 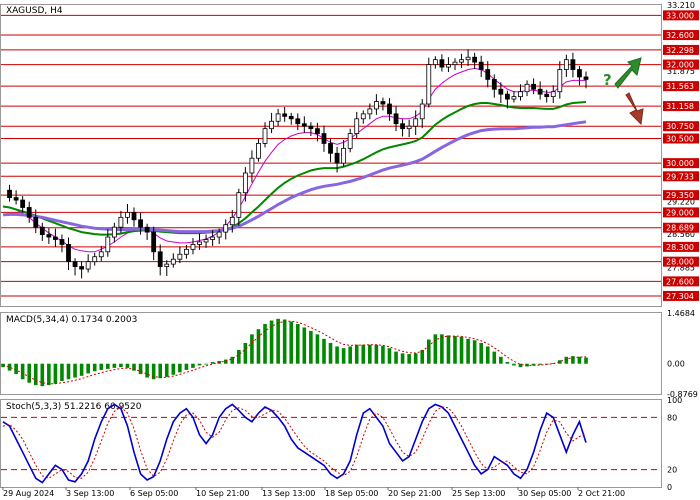 I want to click on level-badge-label: 31.563, so click(x=680, y=86).